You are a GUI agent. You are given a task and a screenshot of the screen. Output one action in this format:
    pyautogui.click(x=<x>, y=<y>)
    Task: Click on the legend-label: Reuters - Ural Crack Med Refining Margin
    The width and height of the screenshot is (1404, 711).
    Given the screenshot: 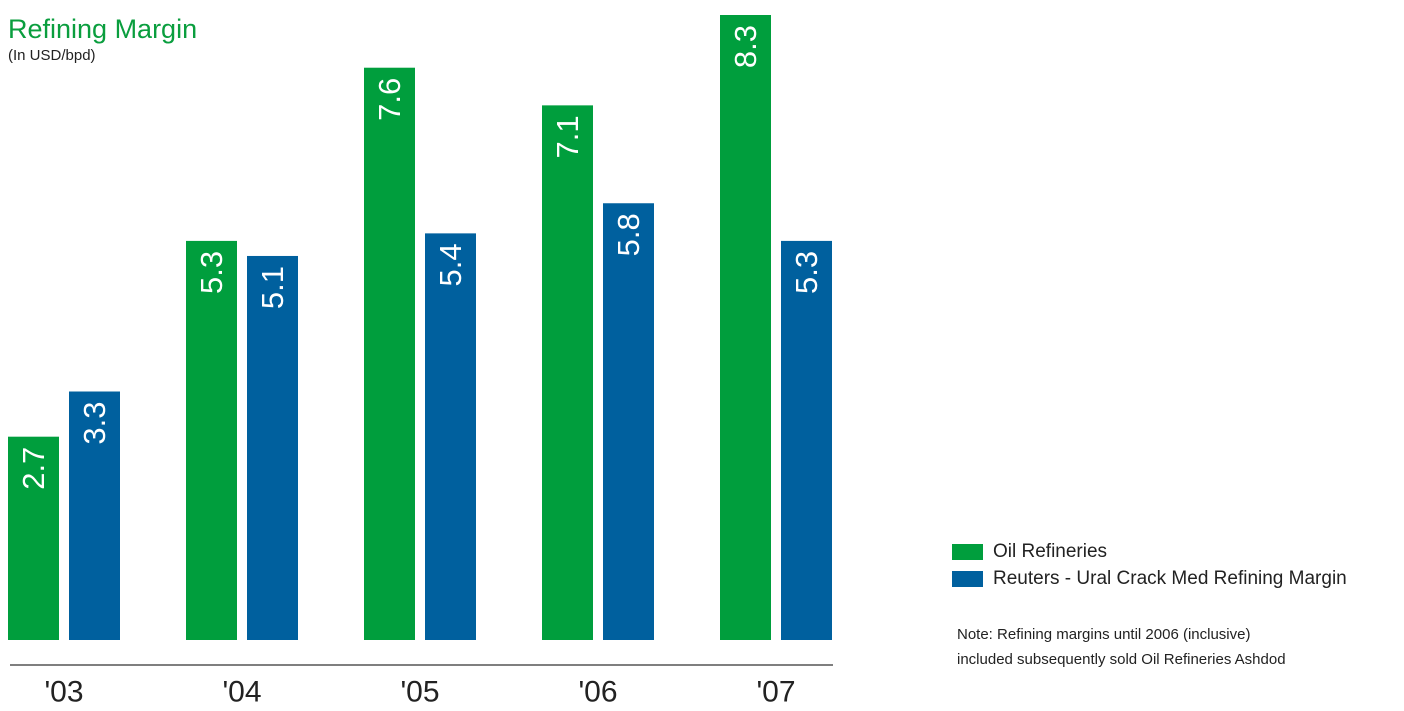 What is the action you would take?
    pyautogui.click(x=1170, y=578)
    